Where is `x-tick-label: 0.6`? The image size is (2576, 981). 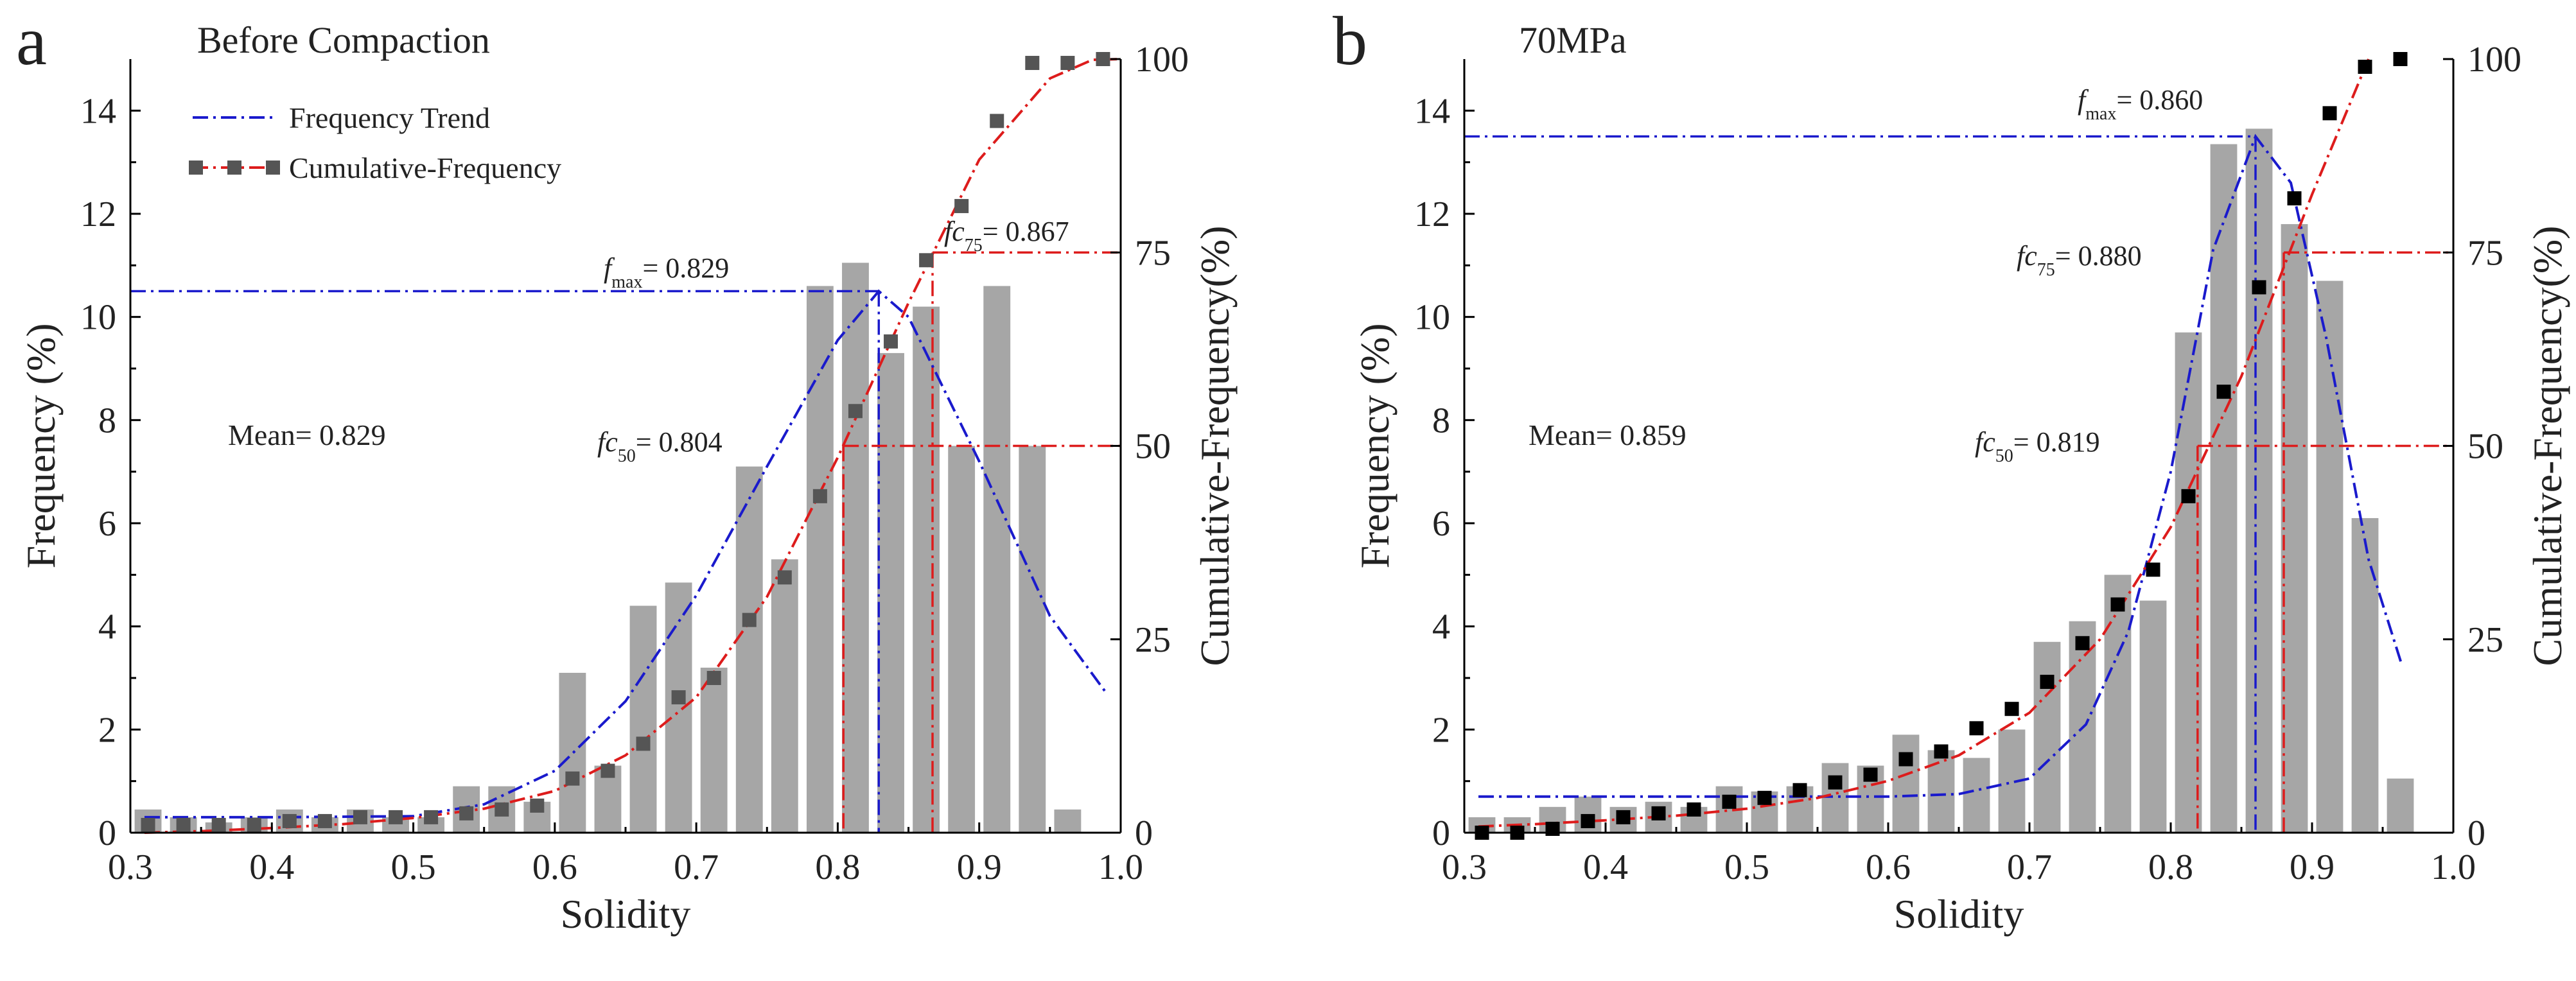 x-tick-label: 0.6 is located at coordinates (1888, 867).